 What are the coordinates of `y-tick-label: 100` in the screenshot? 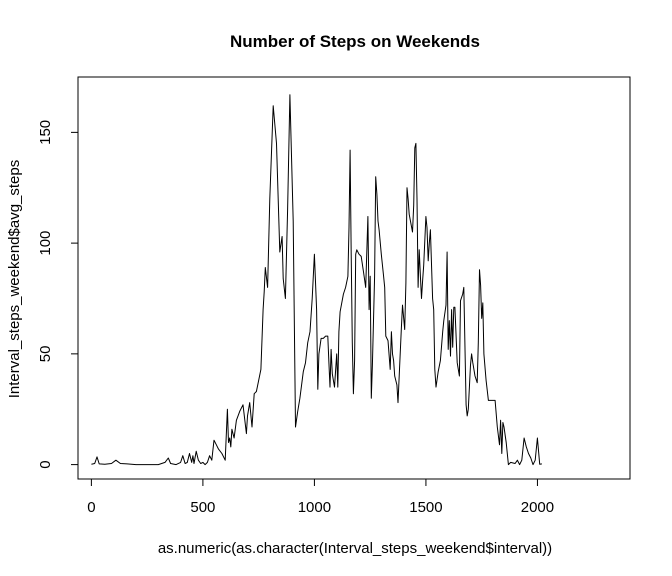 It's located at (45, 243).